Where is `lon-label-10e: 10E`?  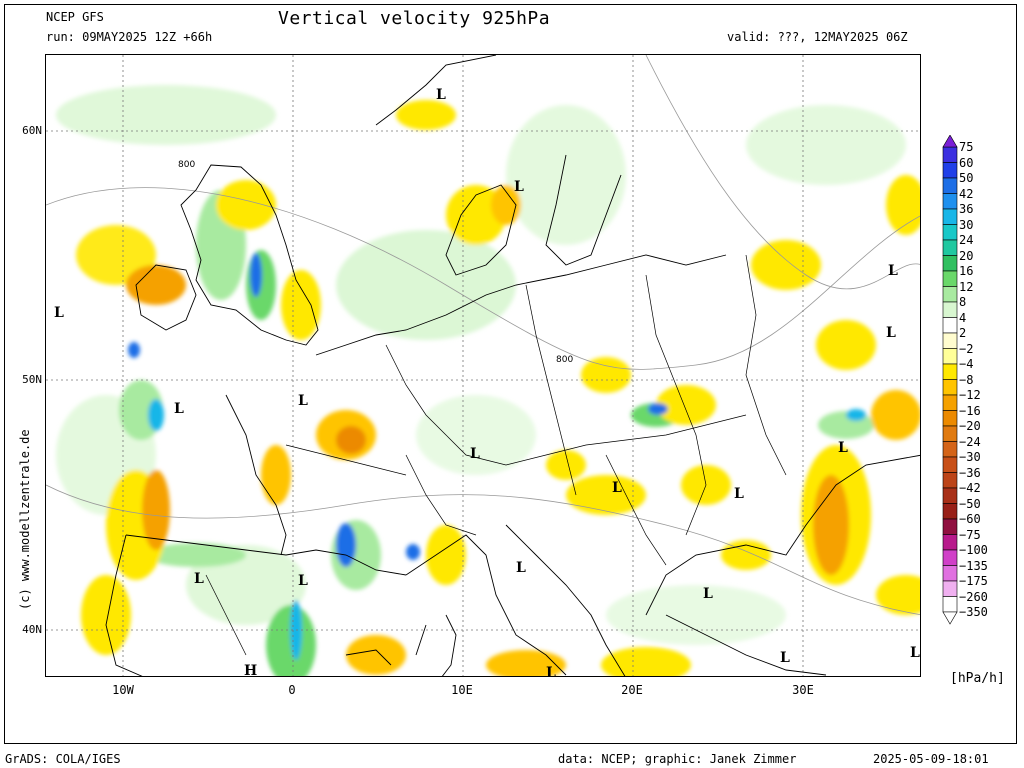 lon-label-10e: 10E is located at coordinates (462, 690).